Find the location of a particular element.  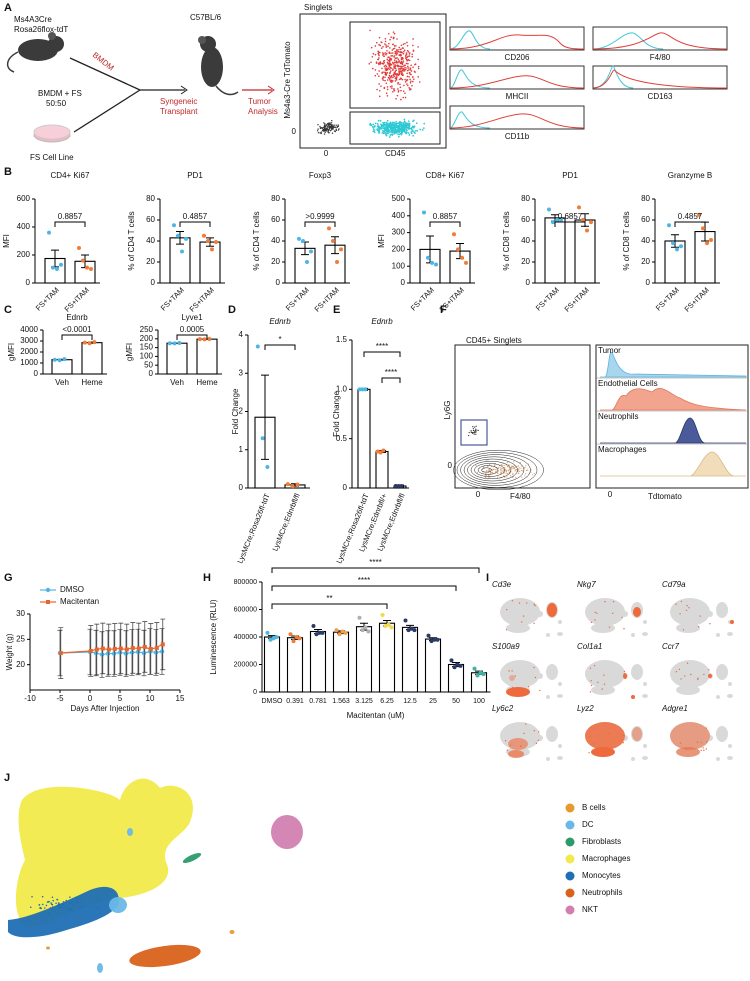

legend-label: NKT is located at coordinates (590, 909).